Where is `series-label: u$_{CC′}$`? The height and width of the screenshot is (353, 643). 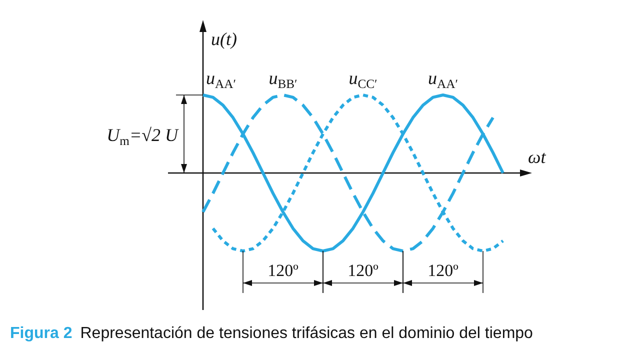
series-label: u$_{CC′}$ is located at coordinates (363, 79).